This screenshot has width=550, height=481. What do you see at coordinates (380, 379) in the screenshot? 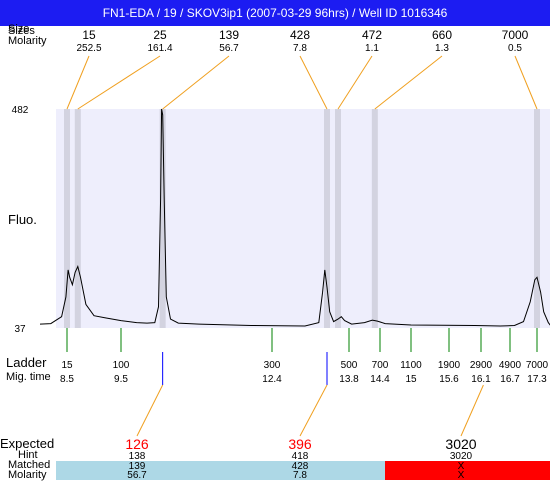
I see `ladder-migtime-label: 14.4` at bounding box center [380, 379].